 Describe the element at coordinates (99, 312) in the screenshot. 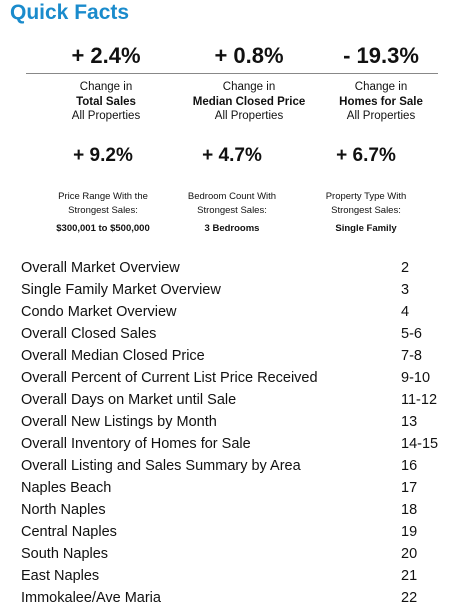

I see `toc-title: Condo Market Overview` at that location.